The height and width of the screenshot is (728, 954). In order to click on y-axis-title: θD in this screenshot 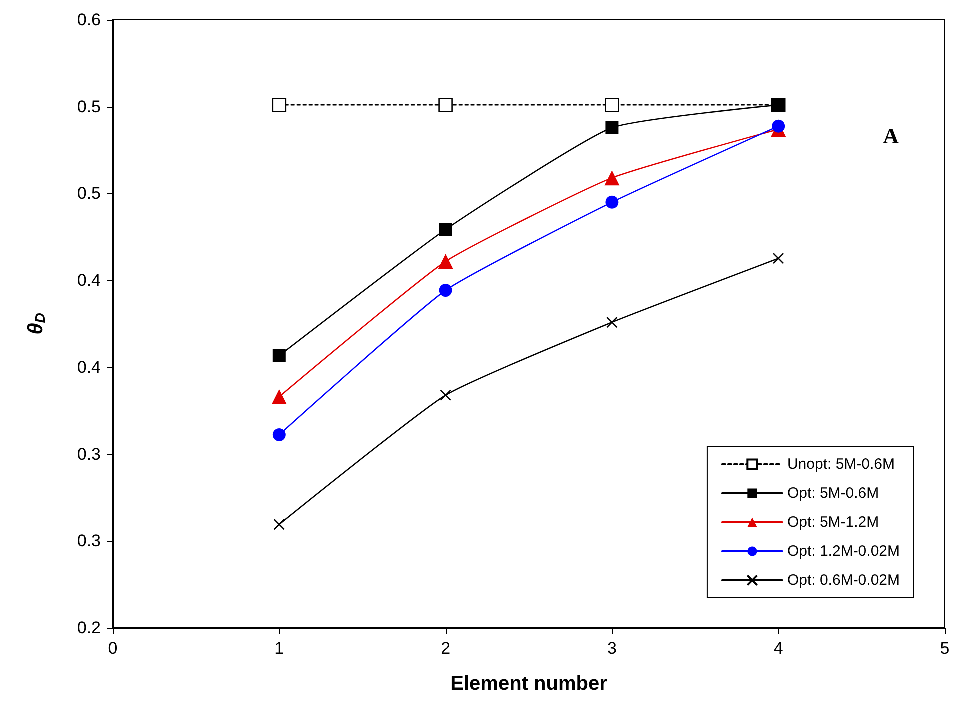, I will do `click(36, 324)`.